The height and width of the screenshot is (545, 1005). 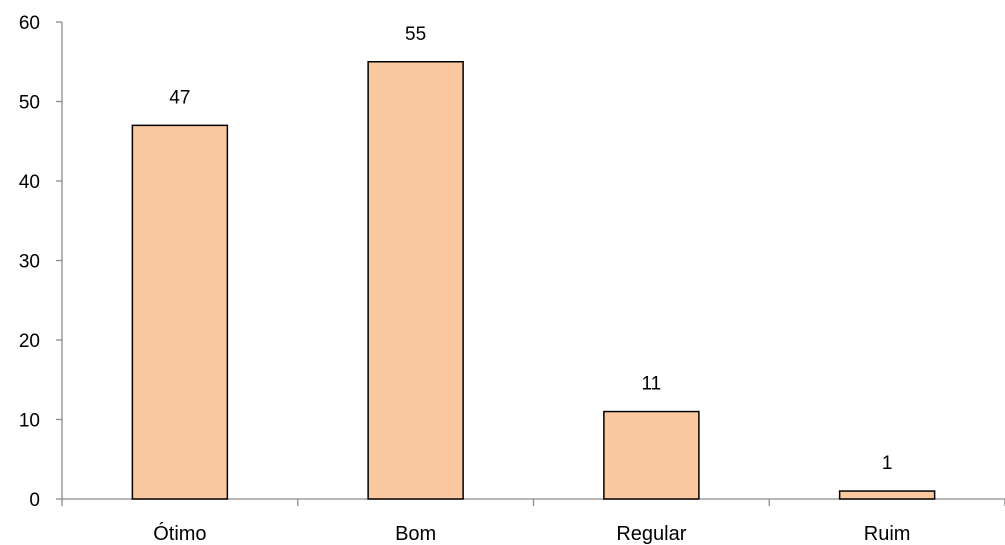 What do you see at coordinates (533, 521) in the screenshot?
I see `x-axis: Ótimo Bom Regular Ruim` at bounding box center [533, 521].